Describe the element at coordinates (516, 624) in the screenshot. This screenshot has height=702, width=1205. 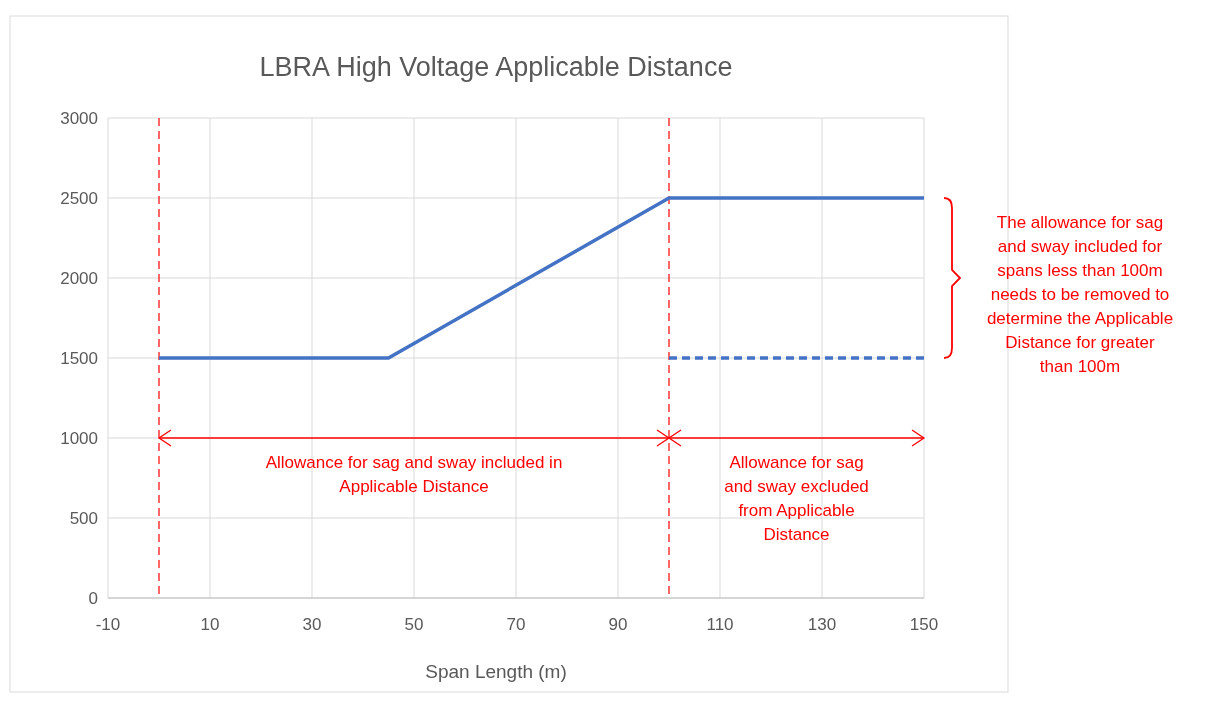
I see `x-tick-label: 70` at that location.